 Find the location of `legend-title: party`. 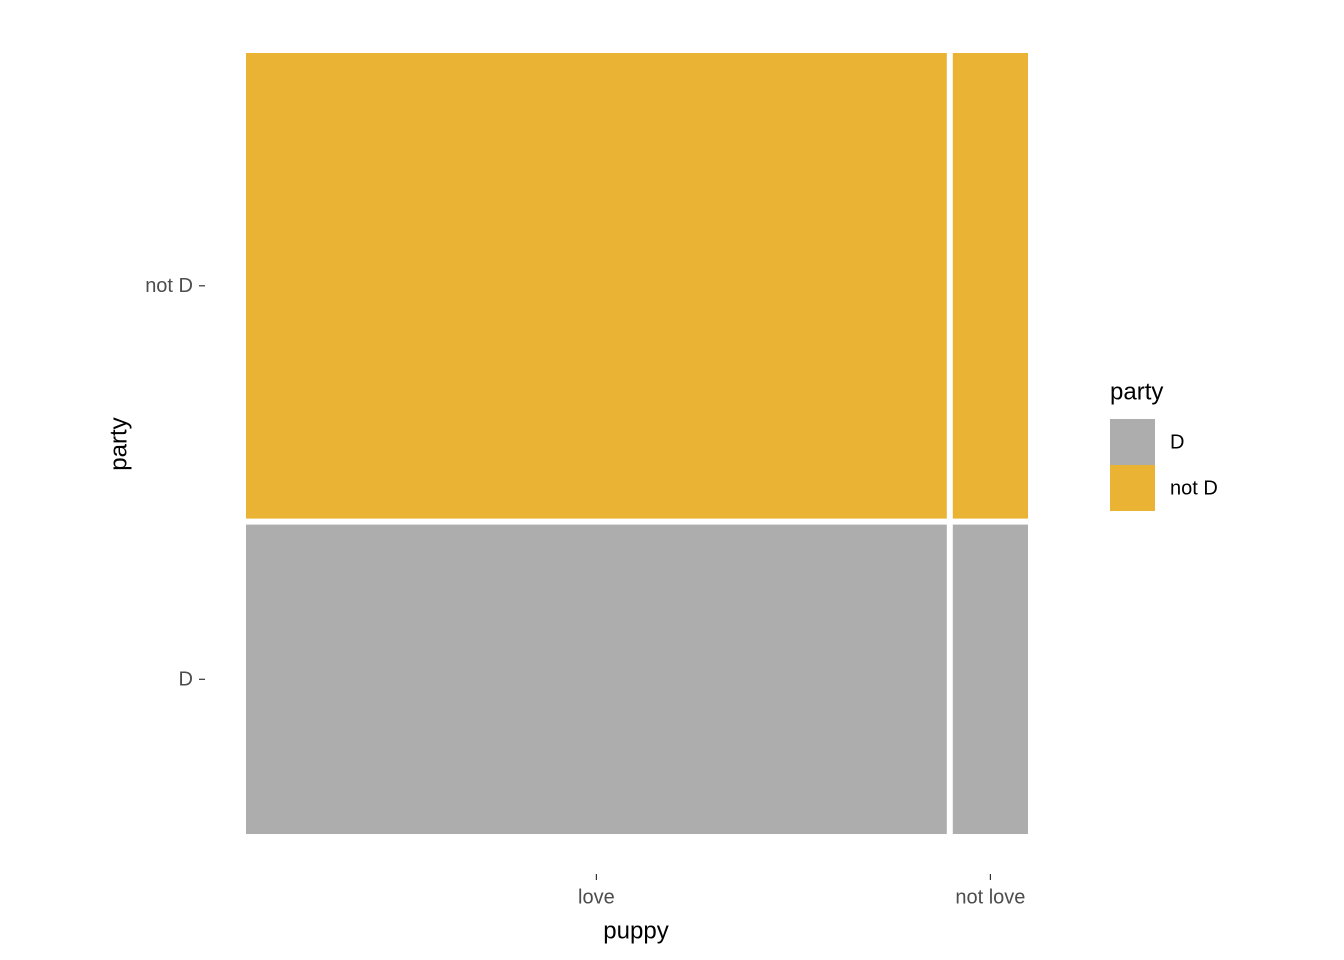

legend-title: party is located at coordinates (1136, 391).